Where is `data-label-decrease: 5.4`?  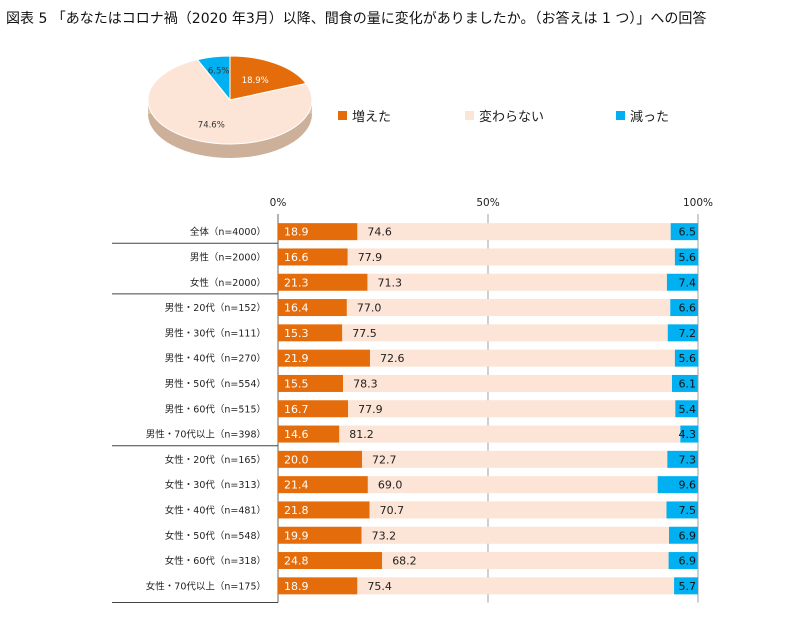 data-label-decrease: 5.4 is located at coordinates (688, 409).